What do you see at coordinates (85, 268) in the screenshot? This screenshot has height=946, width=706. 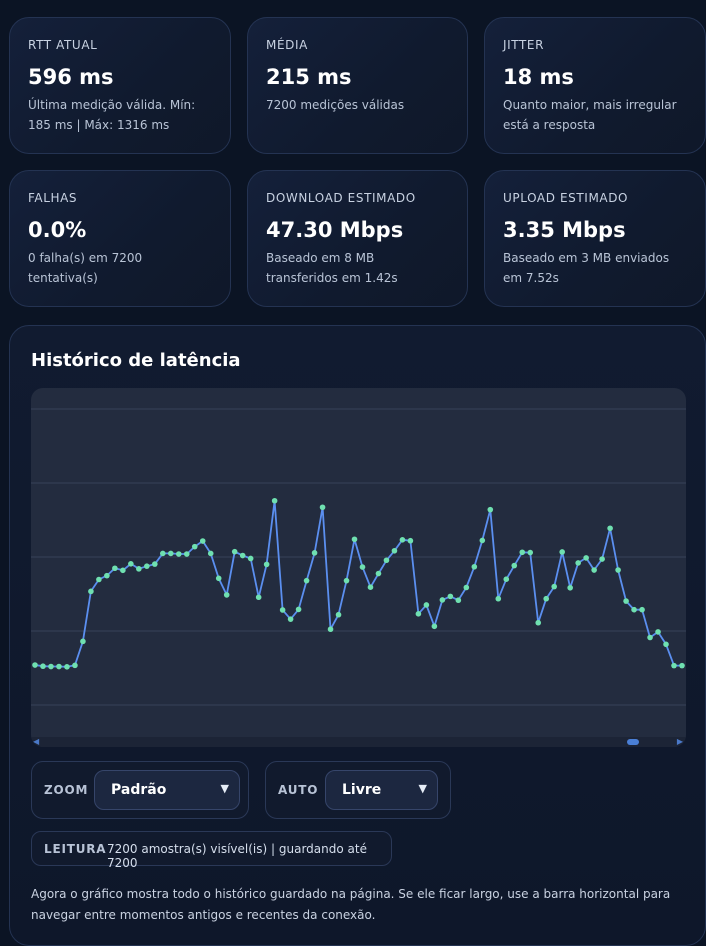 I see `stat-sub: 0 falha(s) em 7200 tentativa(s)` at bounding box center [85, 268].